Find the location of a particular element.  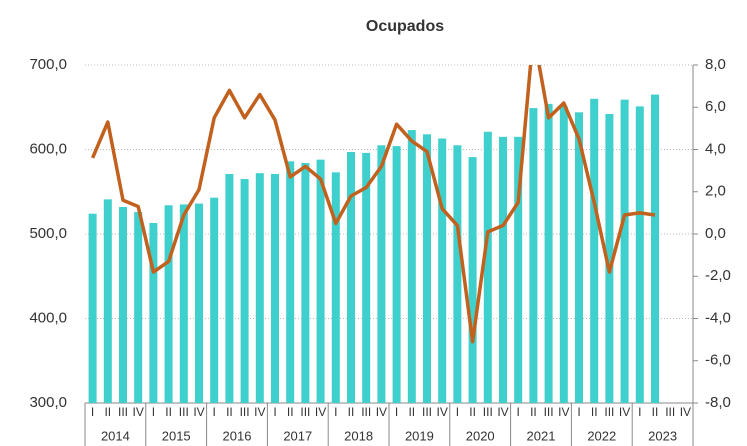

y2-tick-label: -2,0 is located at coordinates (718, 275).